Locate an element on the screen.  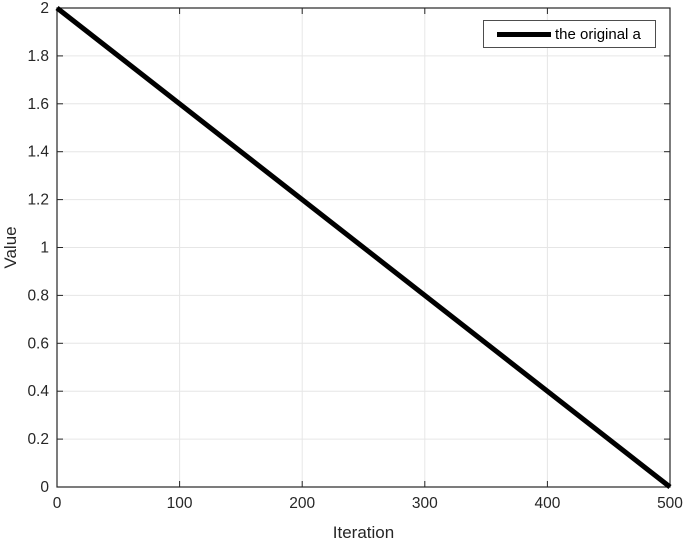
x-tick-label: 200 is located at coordinates (302, 503).